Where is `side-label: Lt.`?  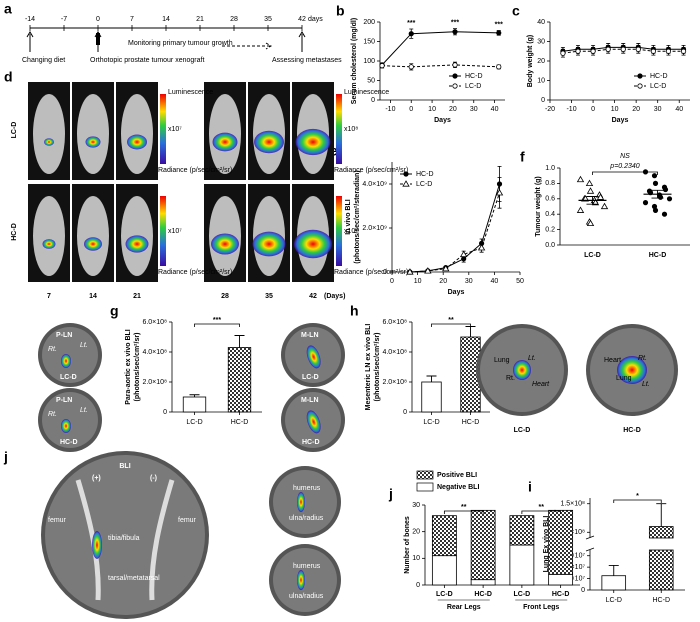
side-label: Lt. is located at coordinates (84, 410).